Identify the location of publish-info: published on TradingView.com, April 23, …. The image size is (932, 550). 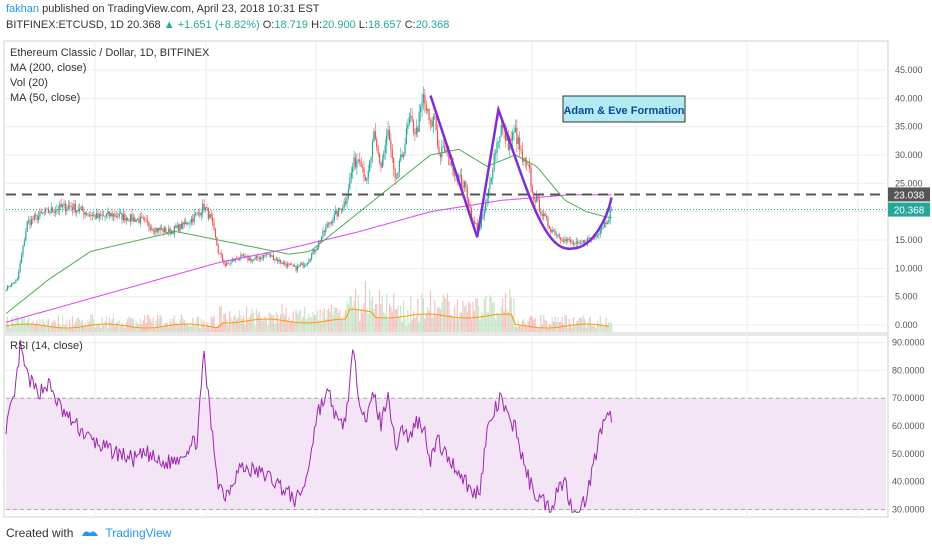
(181, 9).